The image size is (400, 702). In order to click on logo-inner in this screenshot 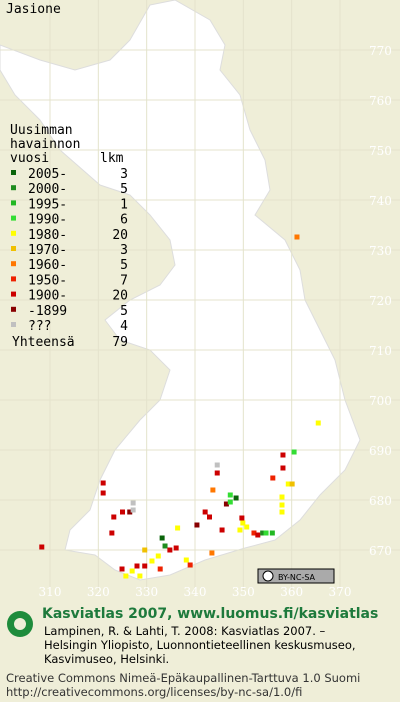, I will do `click(20, 624)`.